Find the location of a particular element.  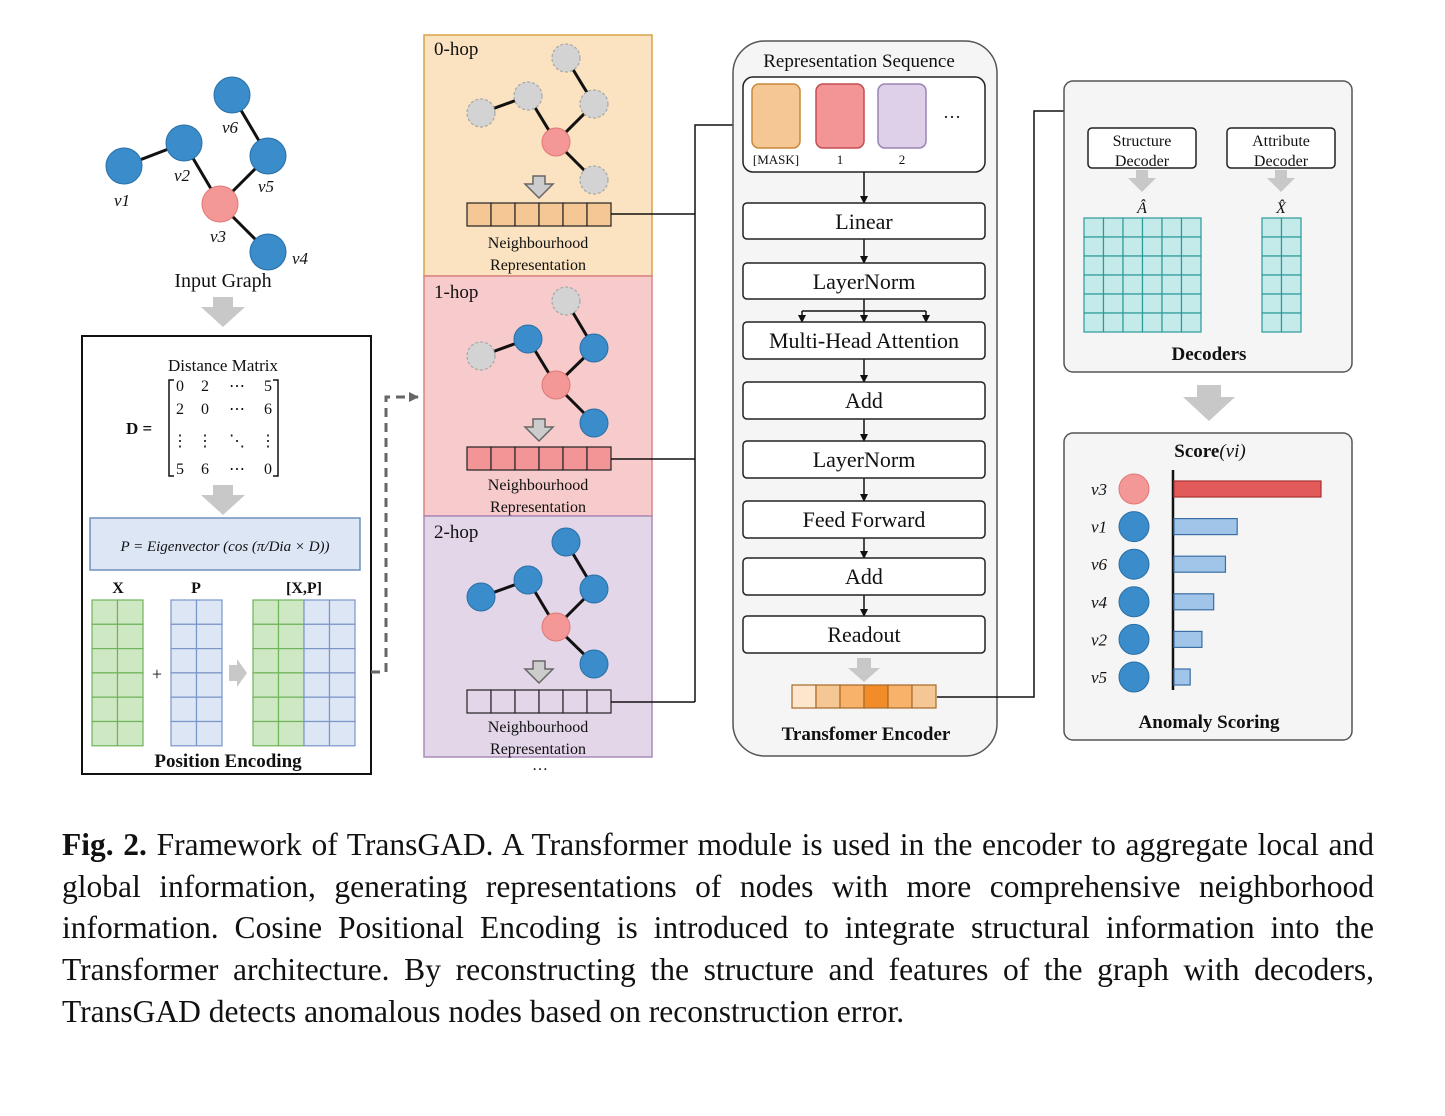

score-bar is located at coordinates (1205, 526).